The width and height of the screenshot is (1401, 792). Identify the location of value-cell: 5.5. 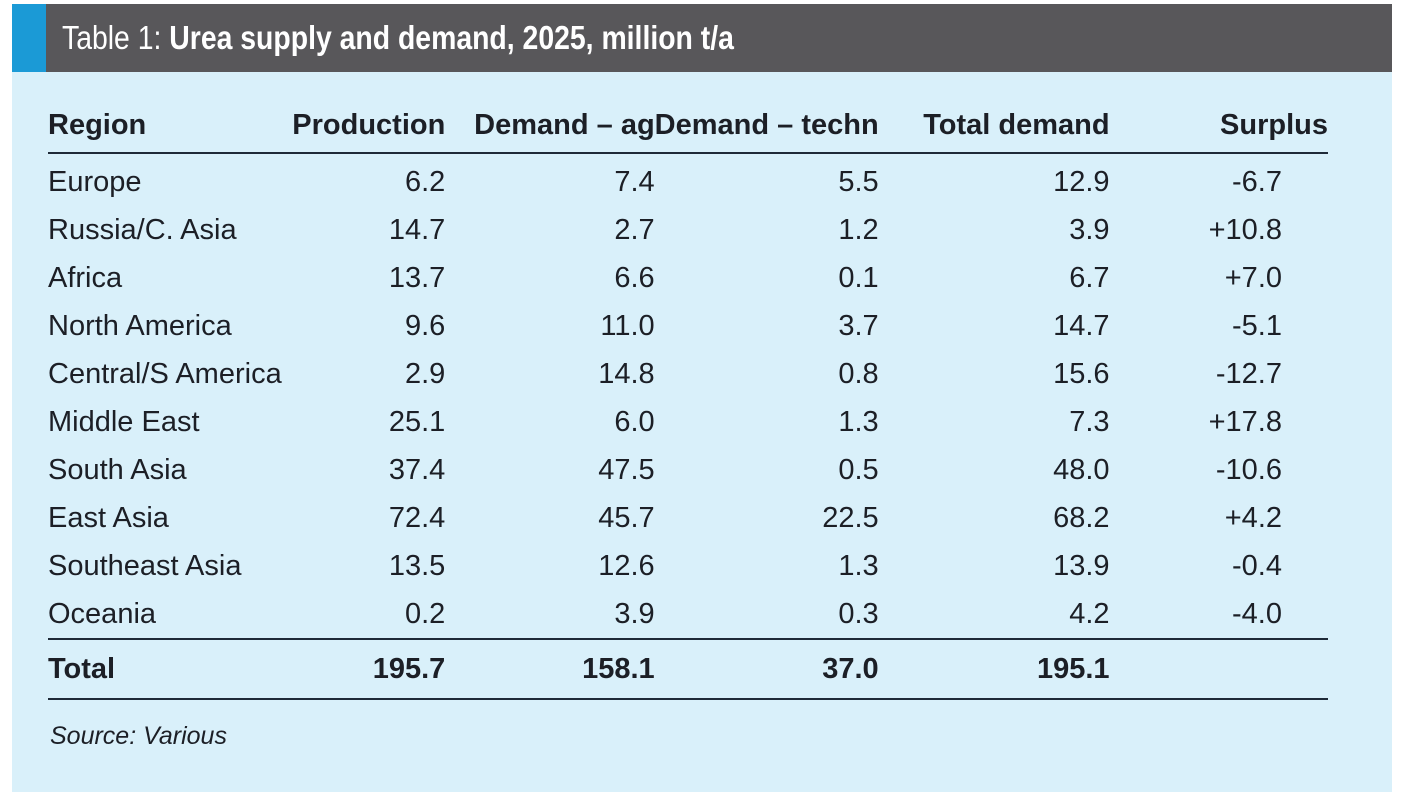
(858, 181).